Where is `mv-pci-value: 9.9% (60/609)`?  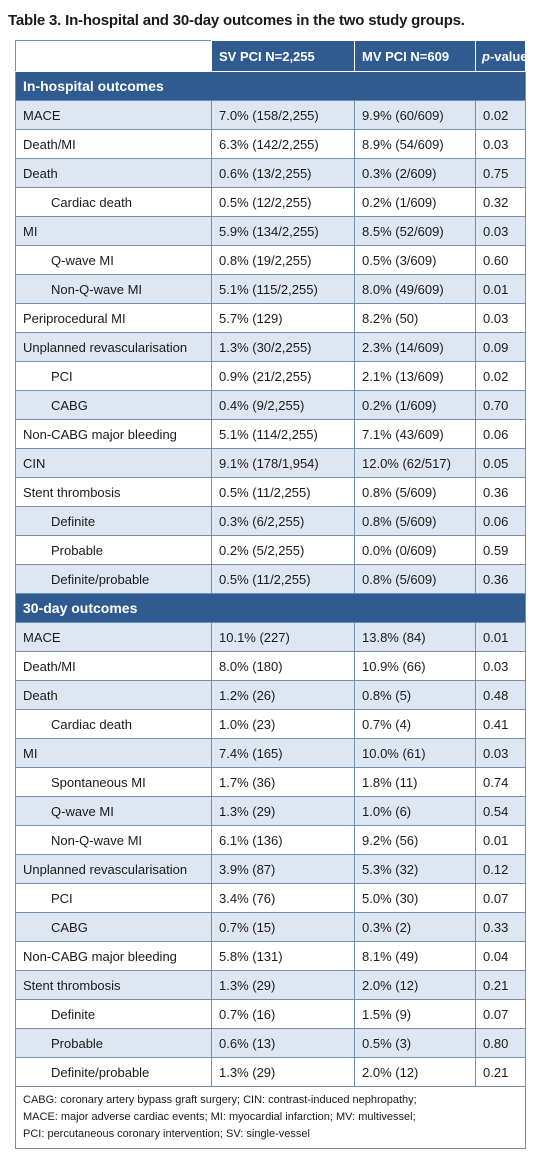 mv-pci-value: 9.9% (60/609) is located at coordinates (415, 115).